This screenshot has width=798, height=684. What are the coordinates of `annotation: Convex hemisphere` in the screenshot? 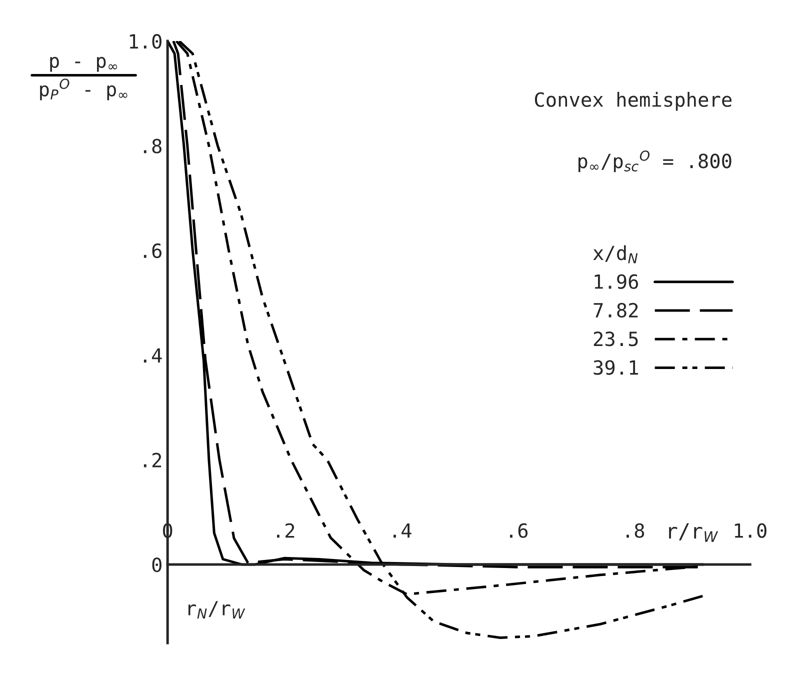 It's located at (633, 101).